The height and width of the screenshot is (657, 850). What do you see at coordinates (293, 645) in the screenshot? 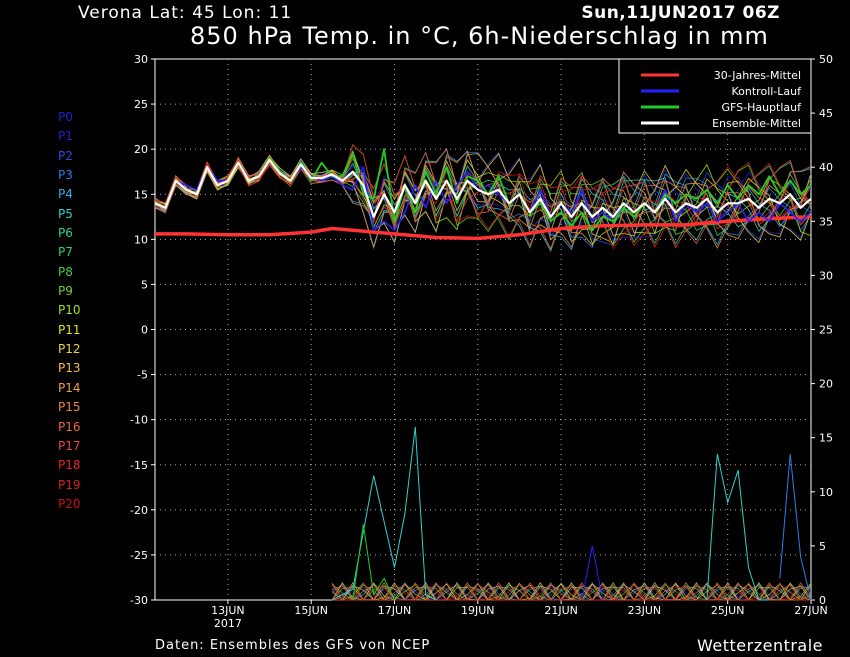
I see `data-source-note: Daten: Ensembles des GFS von NCEP` at bounding box center [293, 645].